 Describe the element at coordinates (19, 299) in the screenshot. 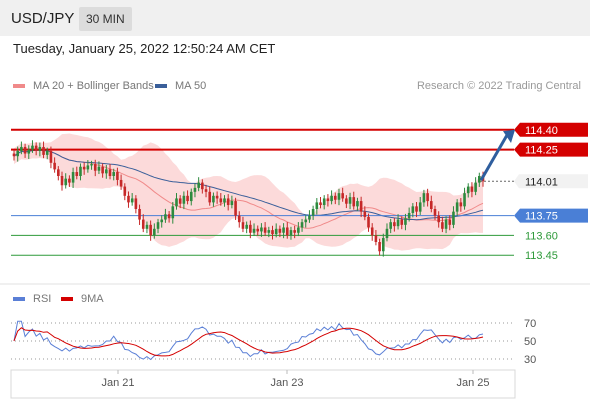

I see `rsi-swatch` at that location.